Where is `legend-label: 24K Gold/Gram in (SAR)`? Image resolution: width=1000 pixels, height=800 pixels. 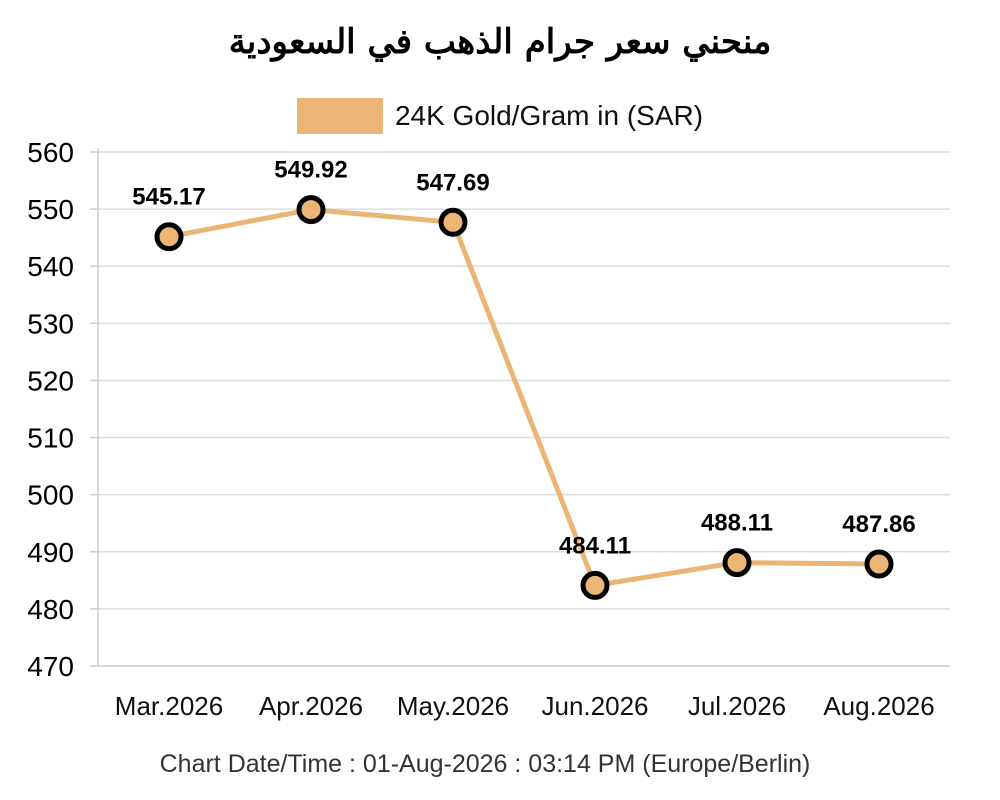
legend-label: 24K Gold/Gram in (SAR) is located at coordinates (549, 115).